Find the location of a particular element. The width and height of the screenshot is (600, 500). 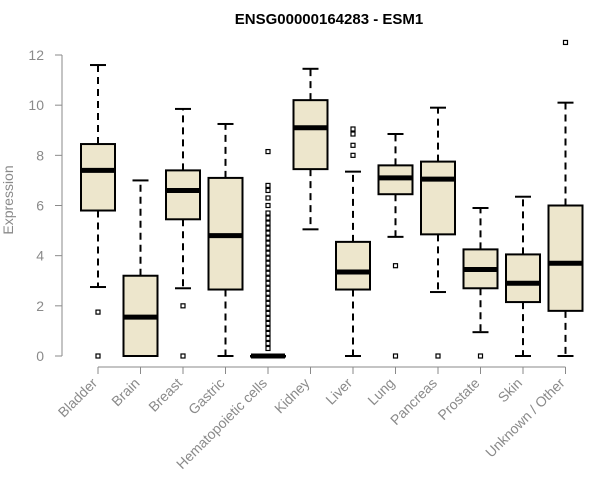

box-breast is located at coordinates (183, 233).